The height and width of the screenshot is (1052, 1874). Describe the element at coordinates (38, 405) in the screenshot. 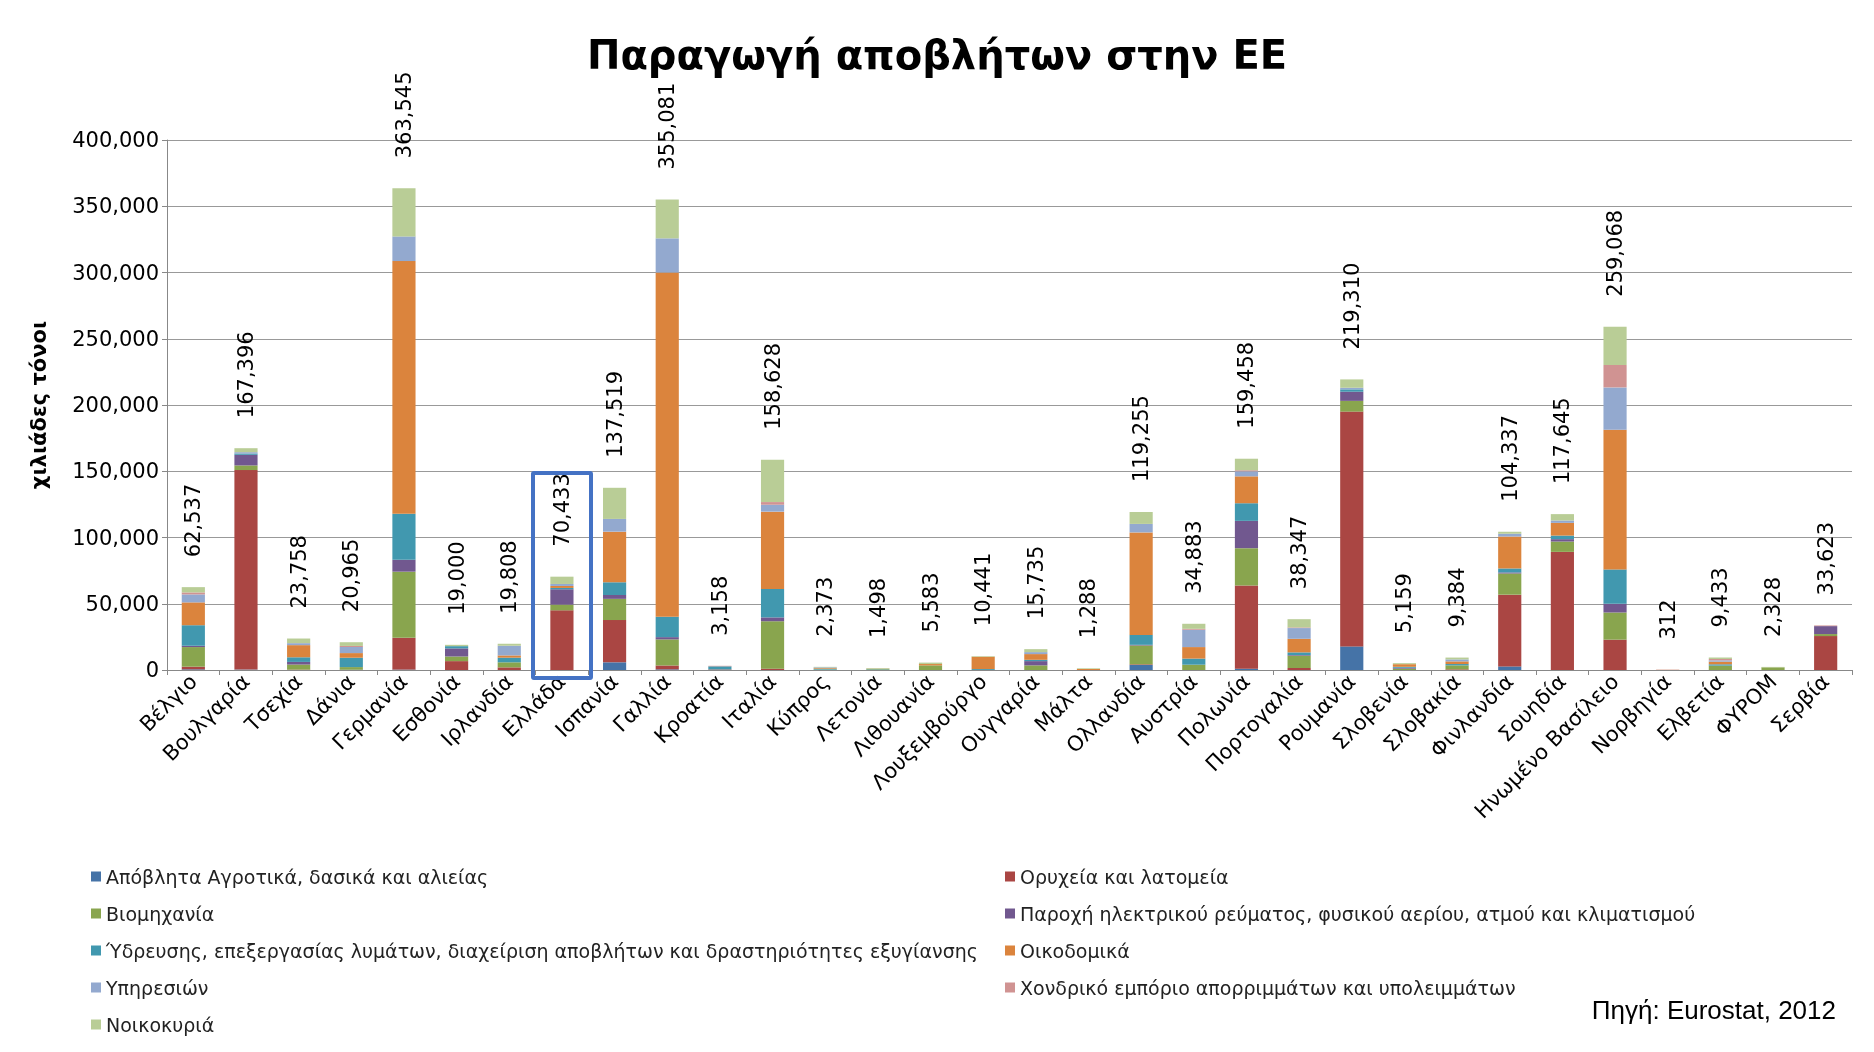

I see `y-axis-title: χιλιάδες τόνοι` at that location.